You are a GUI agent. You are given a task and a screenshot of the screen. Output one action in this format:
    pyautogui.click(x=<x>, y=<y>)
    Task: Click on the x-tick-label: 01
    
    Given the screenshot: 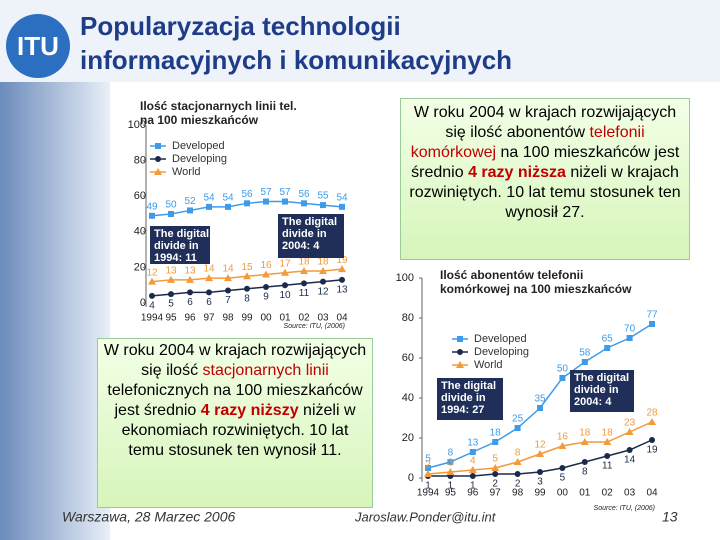 What is the action you would take?
    pyautogui.click(x=285, y=318)
    